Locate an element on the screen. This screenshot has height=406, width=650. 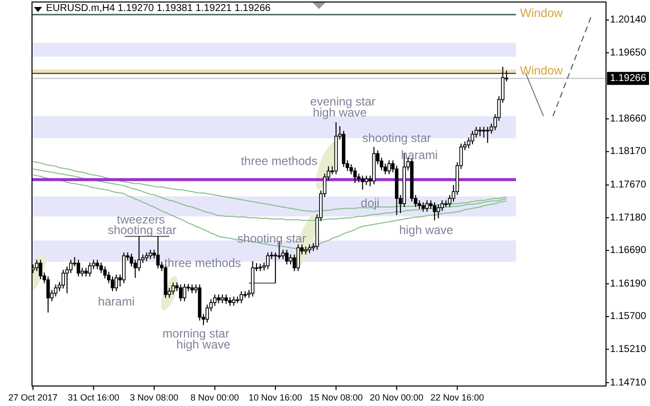
x-tick-label: 20 Nov 00:00 is located at coordinates (397, 397).